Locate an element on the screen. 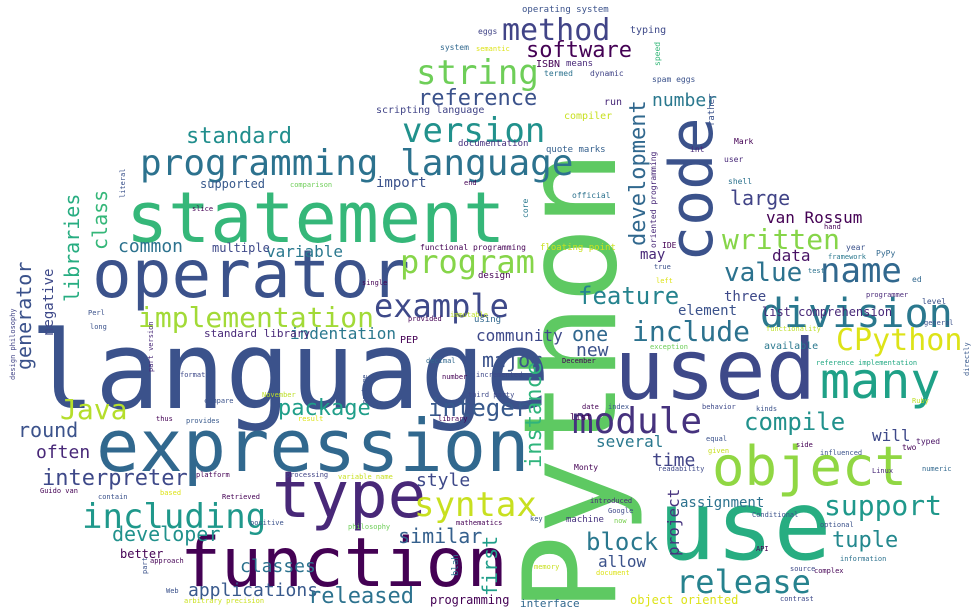 This screenshot has width=980, height=612. word-true: true is located at coordinates (662, 267).